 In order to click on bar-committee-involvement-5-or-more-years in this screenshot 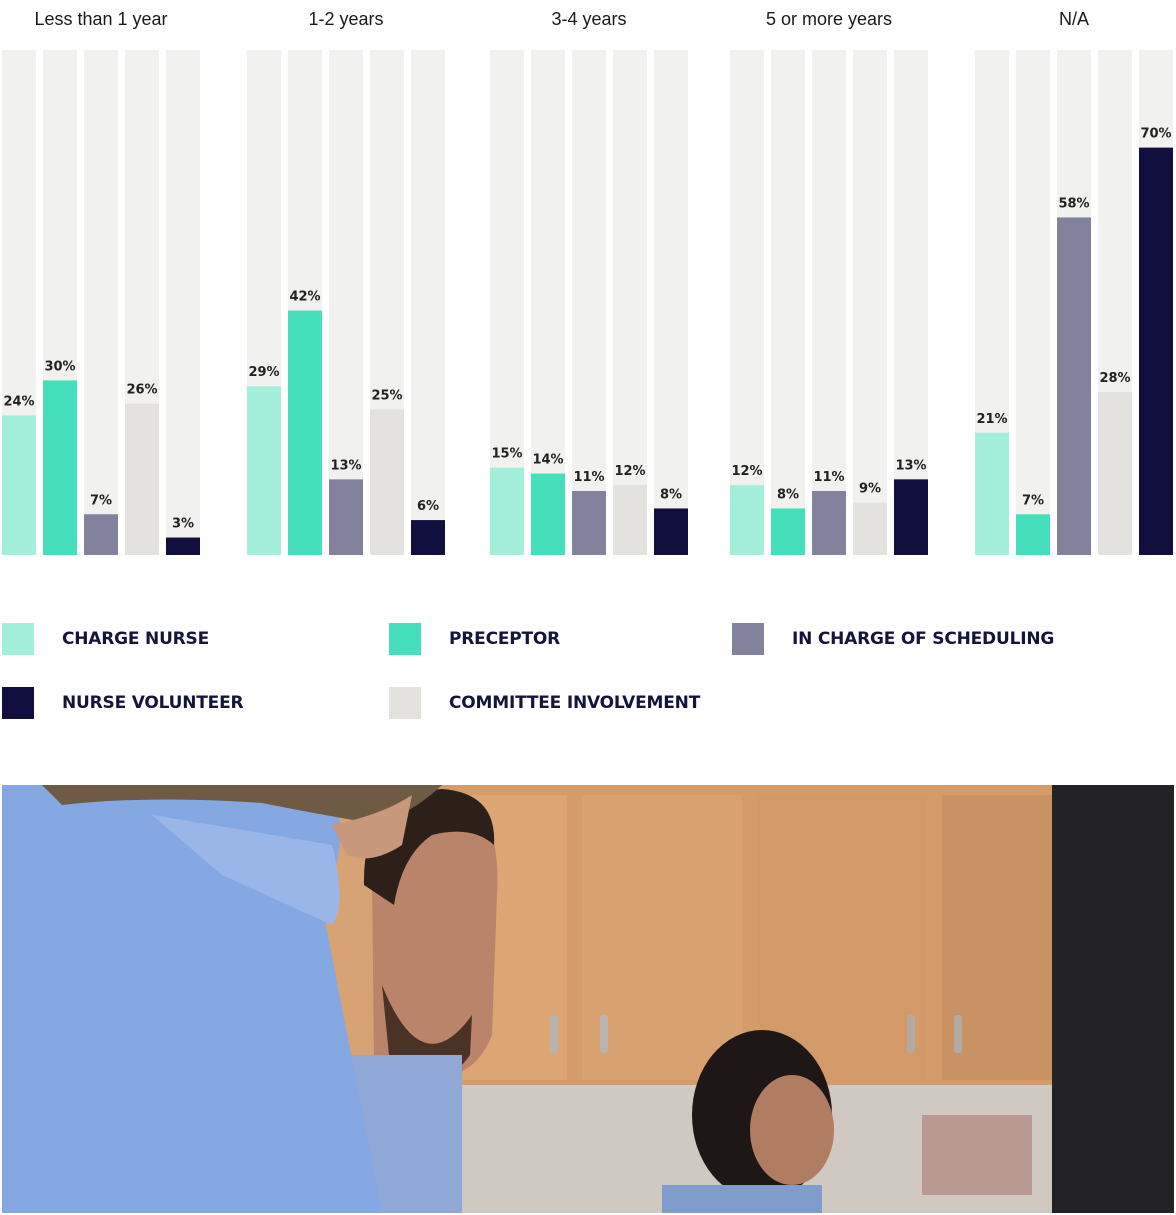, I will do `click(870, 528)`.